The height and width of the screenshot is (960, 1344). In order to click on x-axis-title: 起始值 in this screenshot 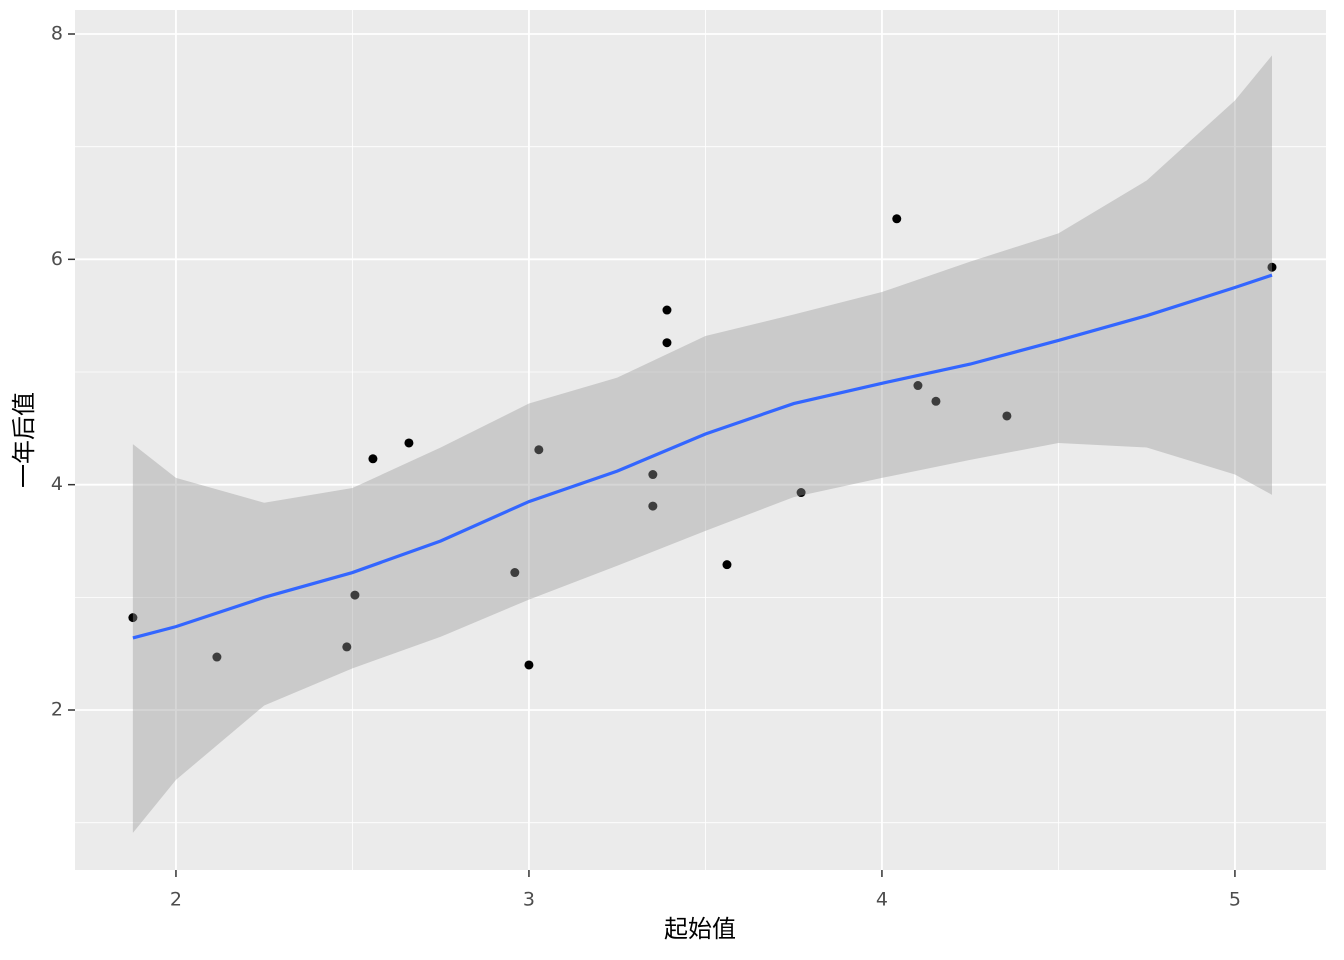, I will do `click(700, 929)`.